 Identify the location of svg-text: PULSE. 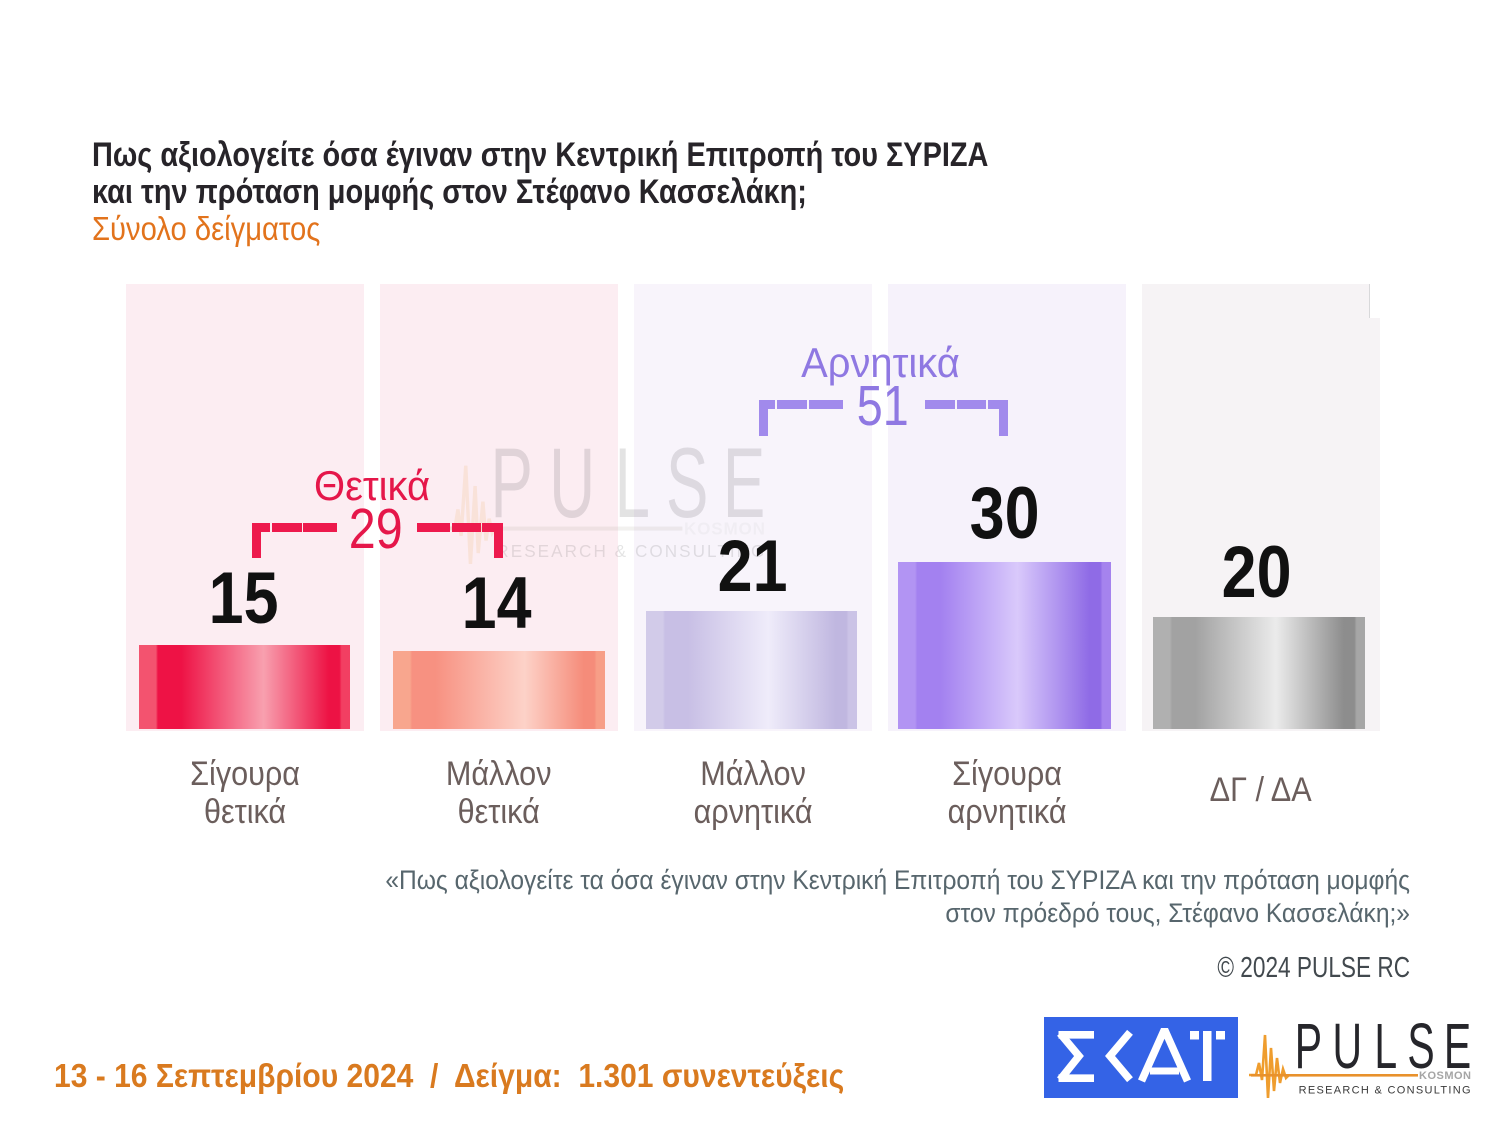
(1383, 1052).